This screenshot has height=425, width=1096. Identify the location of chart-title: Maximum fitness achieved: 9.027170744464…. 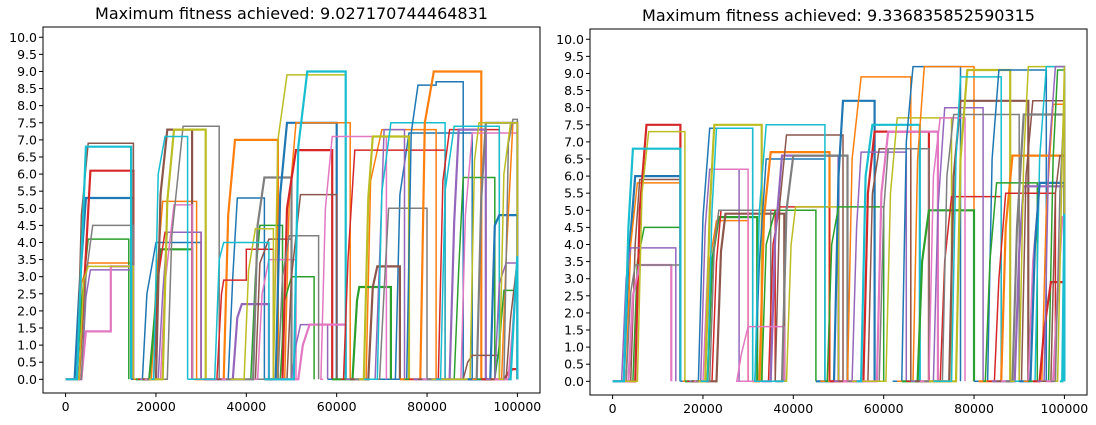
(291, 13).